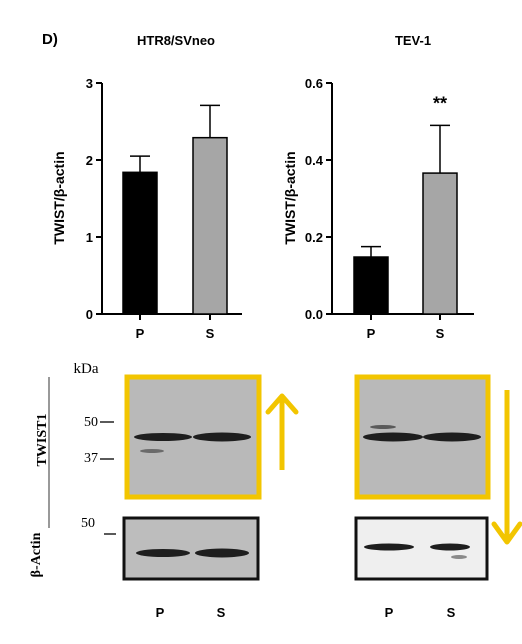 The width and height of the screenshot is (522, 644). What do you see at coordinates (36, 554) in the screenshot?
I see `actin-label: β-Actin` at bounding box center [36, 554].